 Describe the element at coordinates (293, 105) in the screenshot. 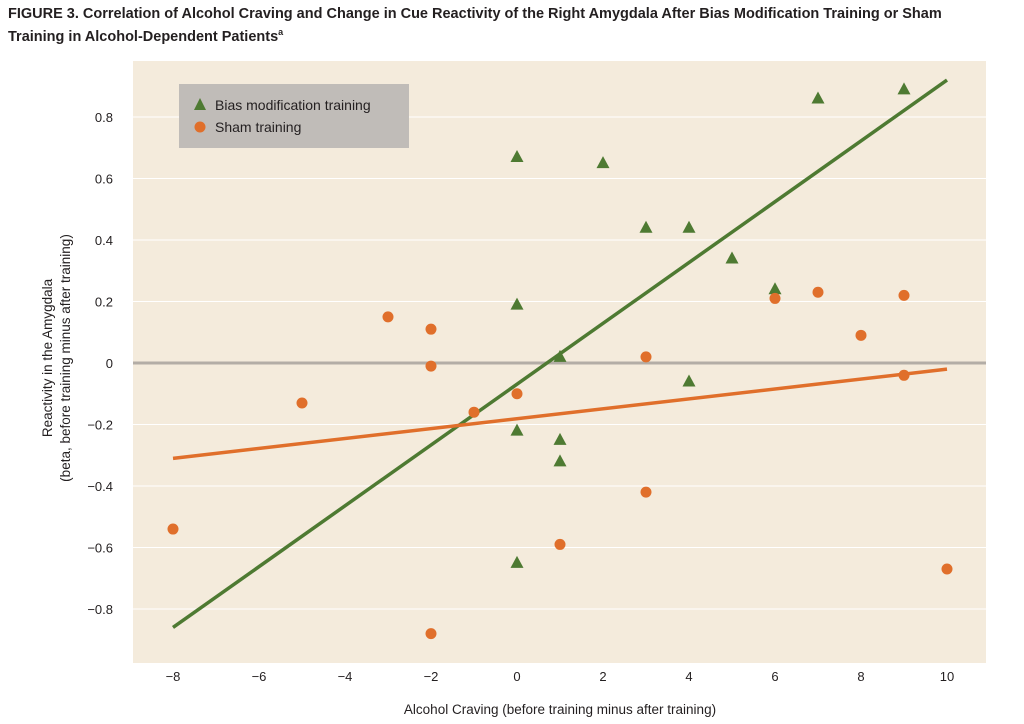

I see `legend-label-bias: Bias modification training` at that location.